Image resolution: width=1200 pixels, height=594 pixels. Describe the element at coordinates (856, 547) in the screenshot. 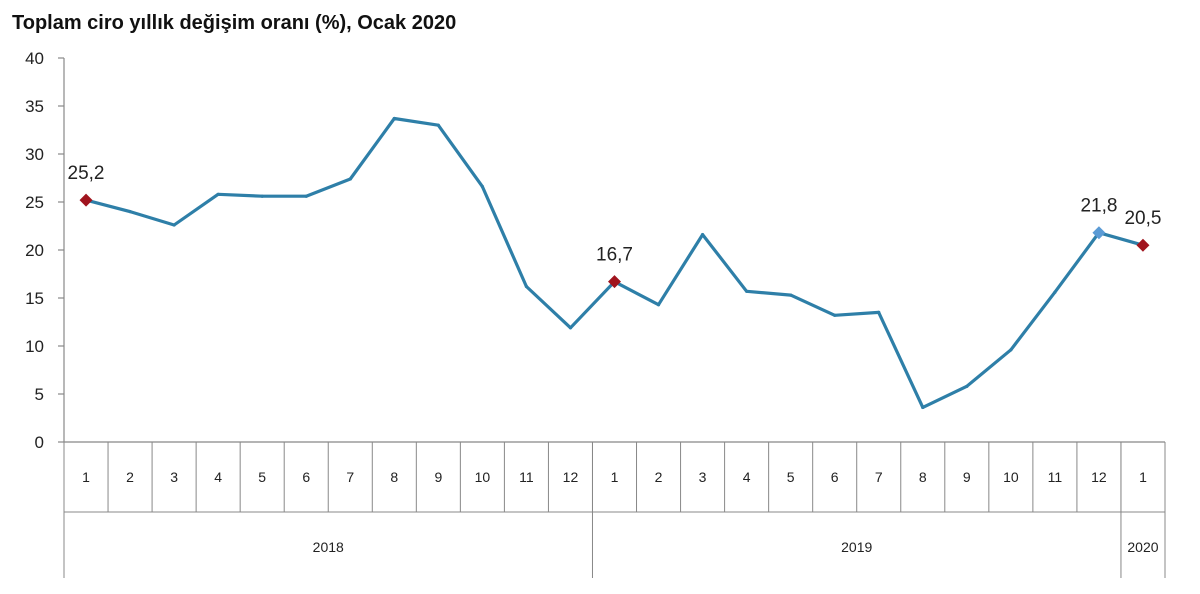

I see `year-label: 2019` at that location.